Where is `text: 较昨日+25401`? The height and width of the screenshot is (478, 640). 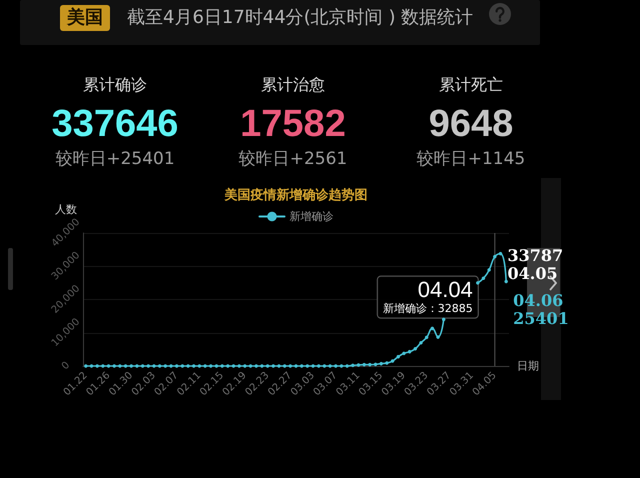
text: 较昨日+25401 is located at coordinates (115, 159).